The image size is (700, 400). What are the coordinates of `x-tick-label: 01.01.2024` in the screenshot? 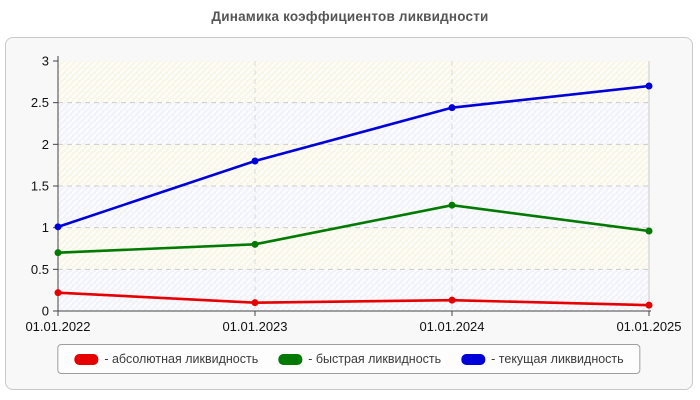 It's located at (451, 326).